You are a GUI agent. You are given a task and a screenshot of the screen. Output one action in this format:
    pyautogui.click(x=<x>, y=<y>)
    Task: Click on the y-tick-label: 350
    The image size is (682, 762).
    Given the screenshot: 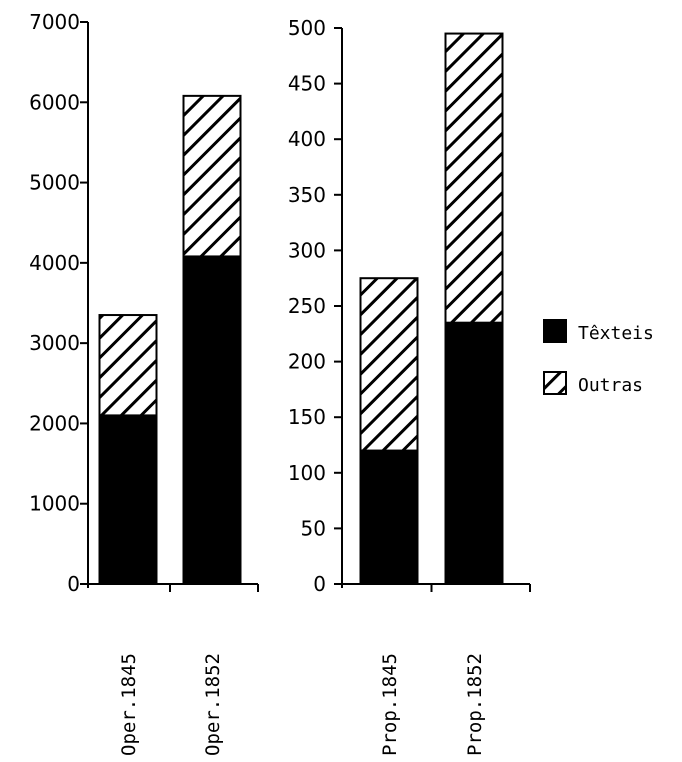 What is the action you would take?
    pyautogui.click(x=307, y=195)
    